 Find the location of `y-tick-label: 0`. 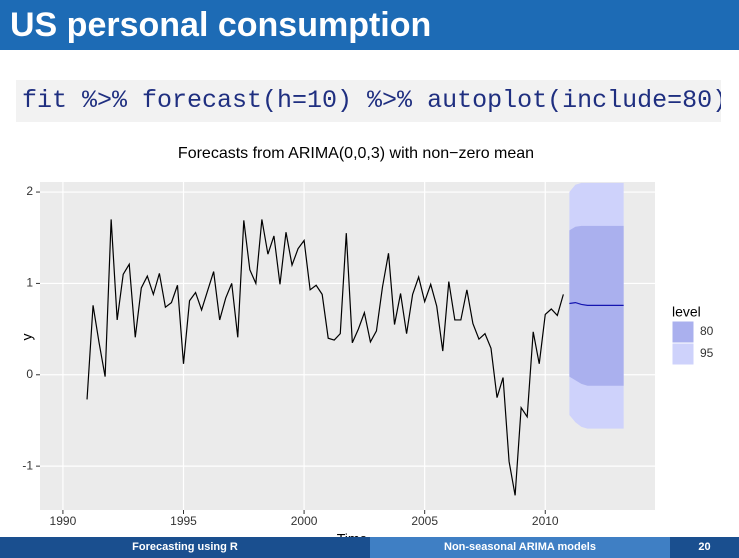

y-tick-label: 0 is located at coordinates (29, 374).